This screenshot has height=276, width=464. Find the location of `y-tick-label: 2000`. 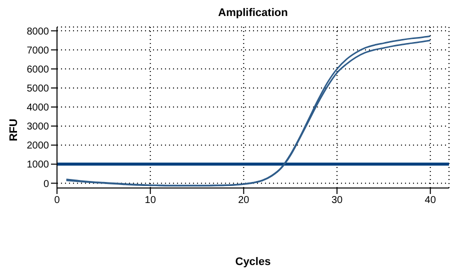

y-tick-label: 2000 is located at coordinates (38, 146).